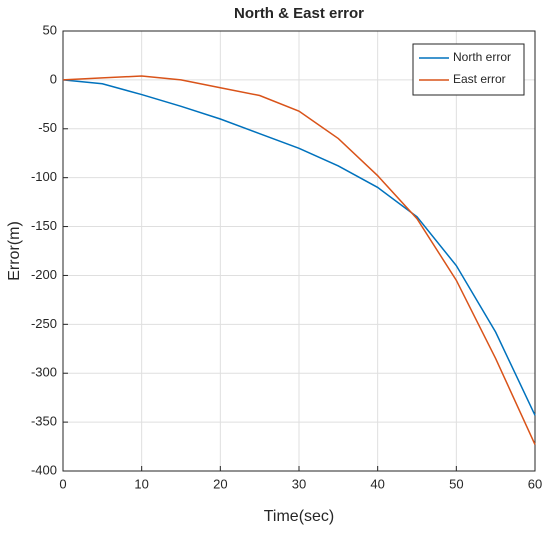 This screenshot has height=536, width=550. What do you see at coordinates (14, 251) in the screenshot?
I see `y-axis-label: Error(m)` at bounding box center [14, 251].